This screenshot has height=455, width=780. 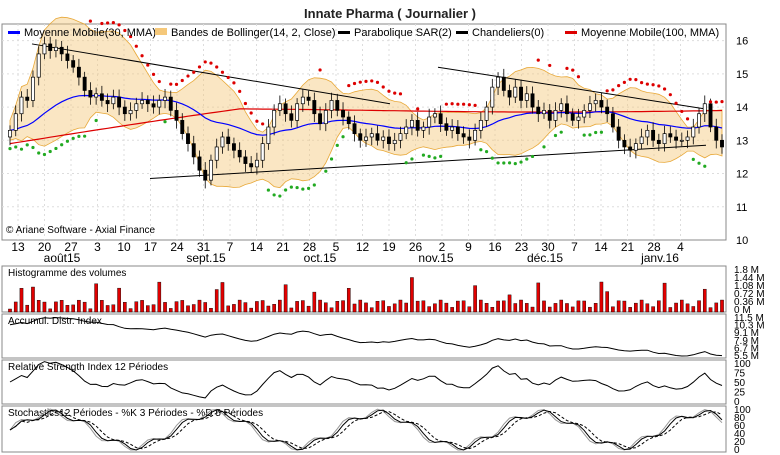 What do you see at coordinates (435, 258) in the screenshot?
I see `x-month-label: nov.15` at bounding box center [435, 258].